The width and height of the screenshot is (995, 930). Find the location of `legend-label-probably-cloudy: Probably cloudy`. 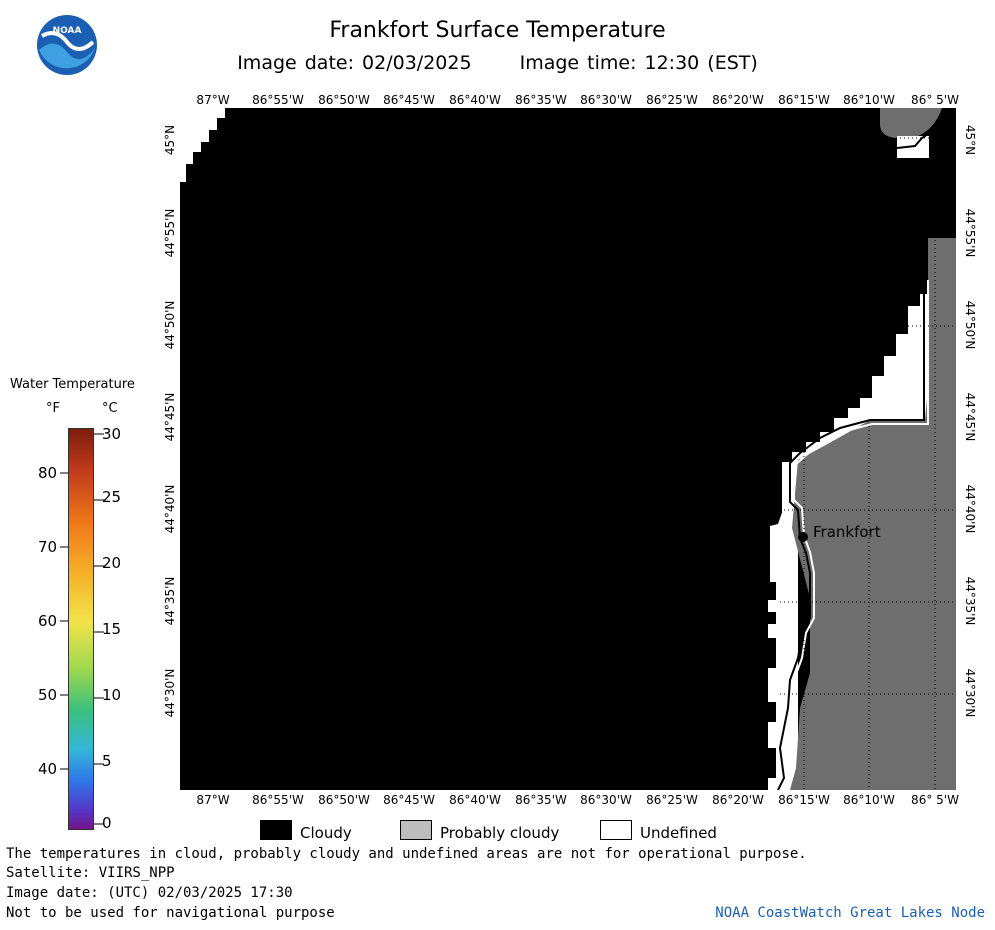

legend-label-probably-cloudy: Probably cloudy is located at coordinates (500, 833).